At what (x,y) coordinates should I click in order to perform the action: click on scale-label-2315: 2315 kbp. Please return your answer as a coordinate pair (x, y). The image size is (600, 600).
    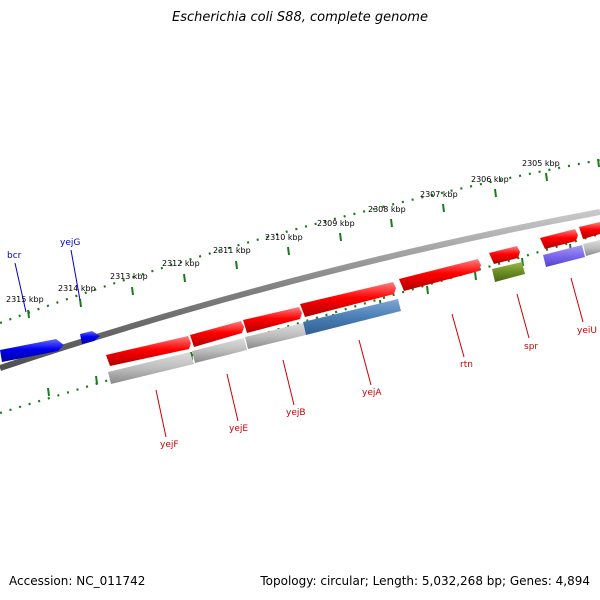
    Looking at the image, I should click on (25, 299).